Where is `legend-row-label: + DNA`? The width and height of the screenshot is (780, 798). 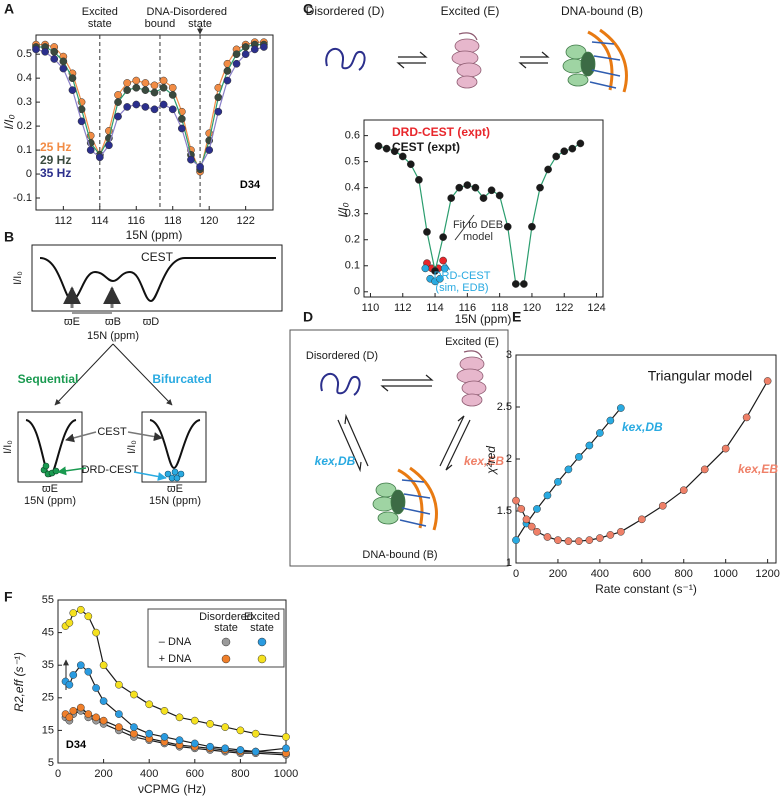
legend-row-label: + DNA is located at coordinates (175, 659).